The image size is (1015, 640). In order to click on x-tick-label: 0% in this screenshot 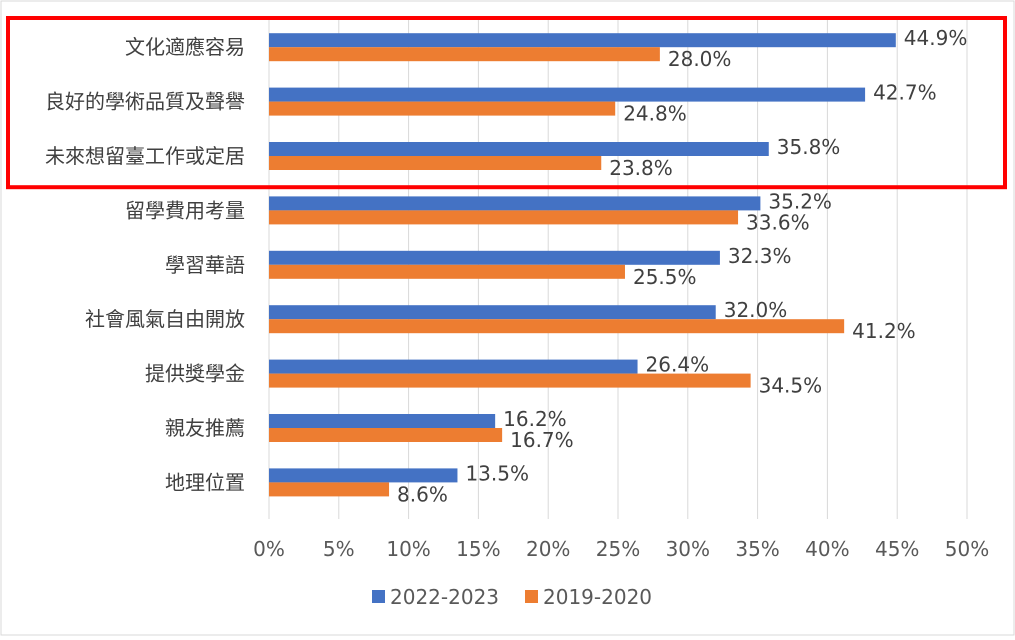, I will do `click(269, 549)`.